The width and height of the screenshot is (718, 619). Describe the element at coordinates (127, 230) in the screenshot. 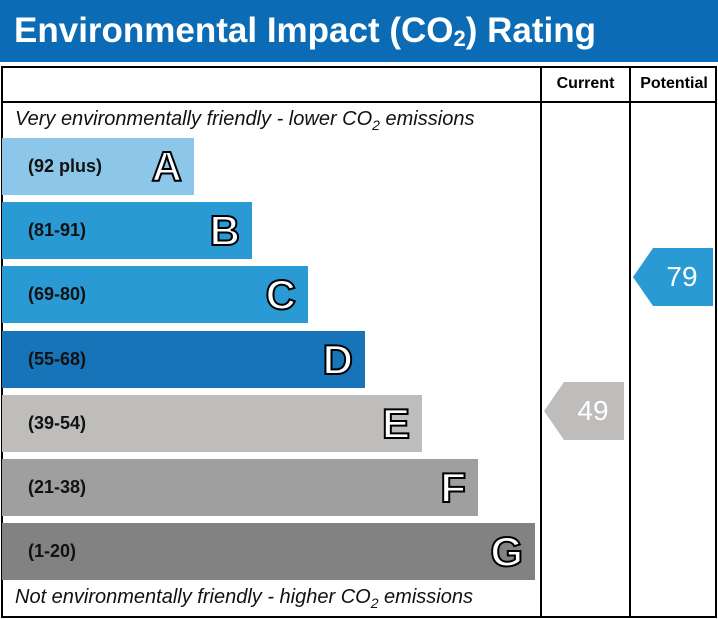

I see `band-bar-b: (81-91) B` at that location.